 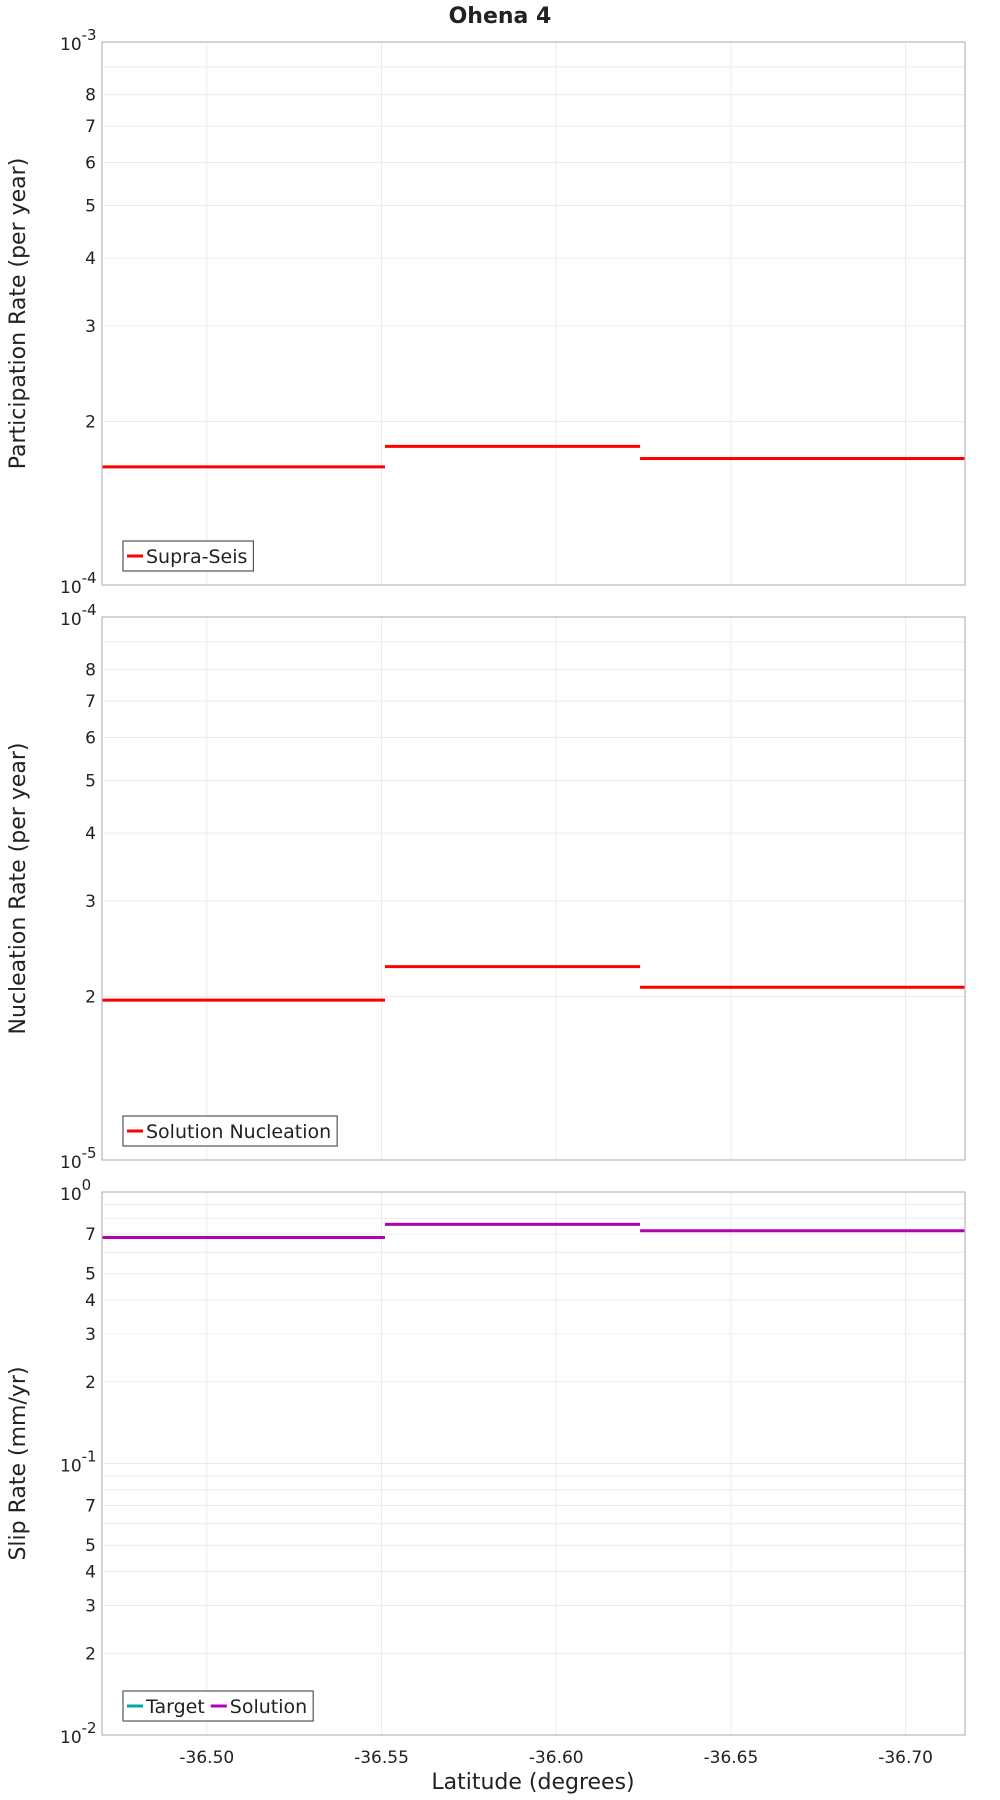 I want to click on y-axis-label: Slip Rate (mm/yr), so click(x=18, y=1463).